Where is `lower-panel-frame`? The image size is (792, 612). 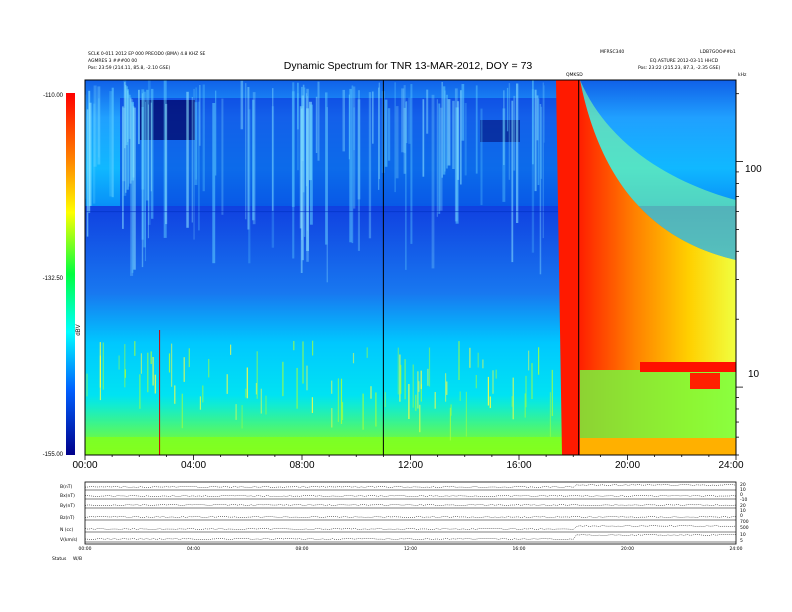
lower-panel-frame is located at coordinates (410, 513).